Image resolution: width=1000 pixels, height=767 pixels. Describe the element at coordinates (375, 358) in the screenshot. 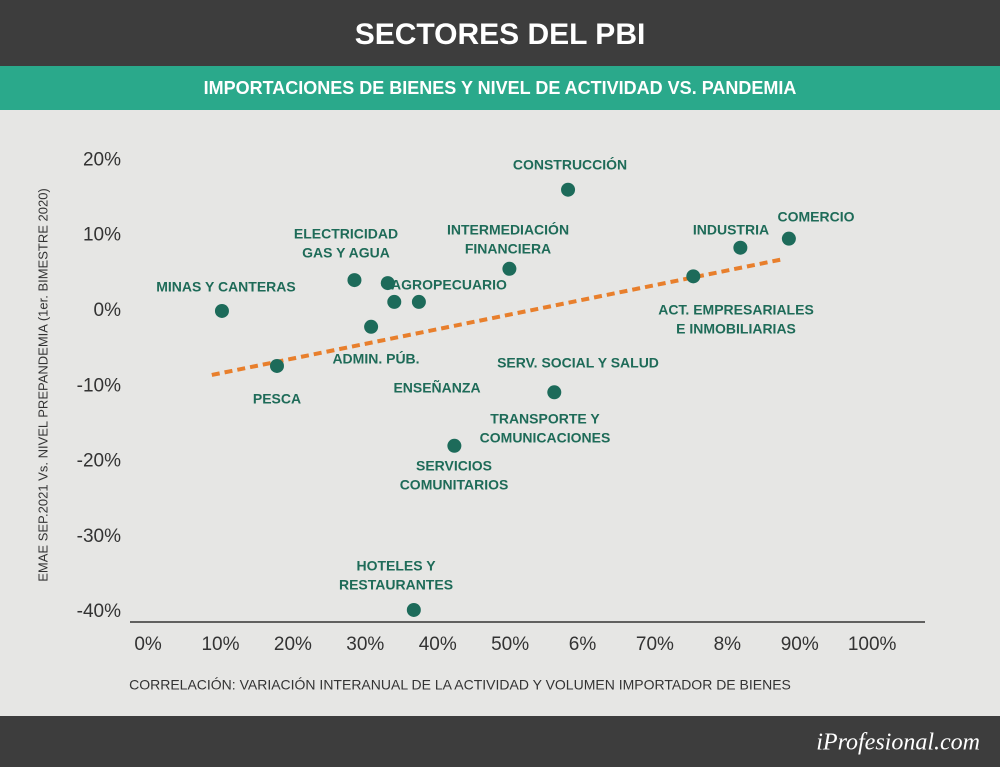

I see `point-label: ADMIN. PÚB.` at that location.